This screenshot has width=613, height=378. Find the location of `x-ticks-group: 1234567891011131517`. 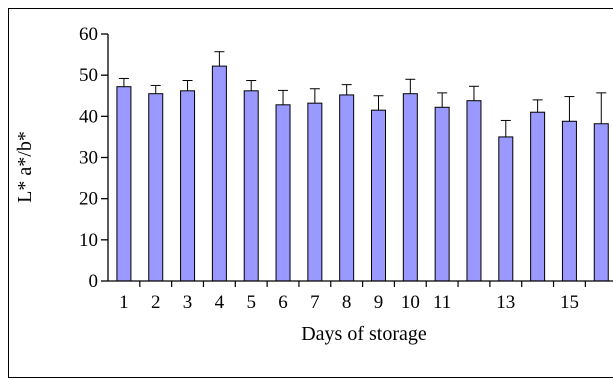

x-ticks-group: 1234567891011131517 is located at coordinates (352, 297).